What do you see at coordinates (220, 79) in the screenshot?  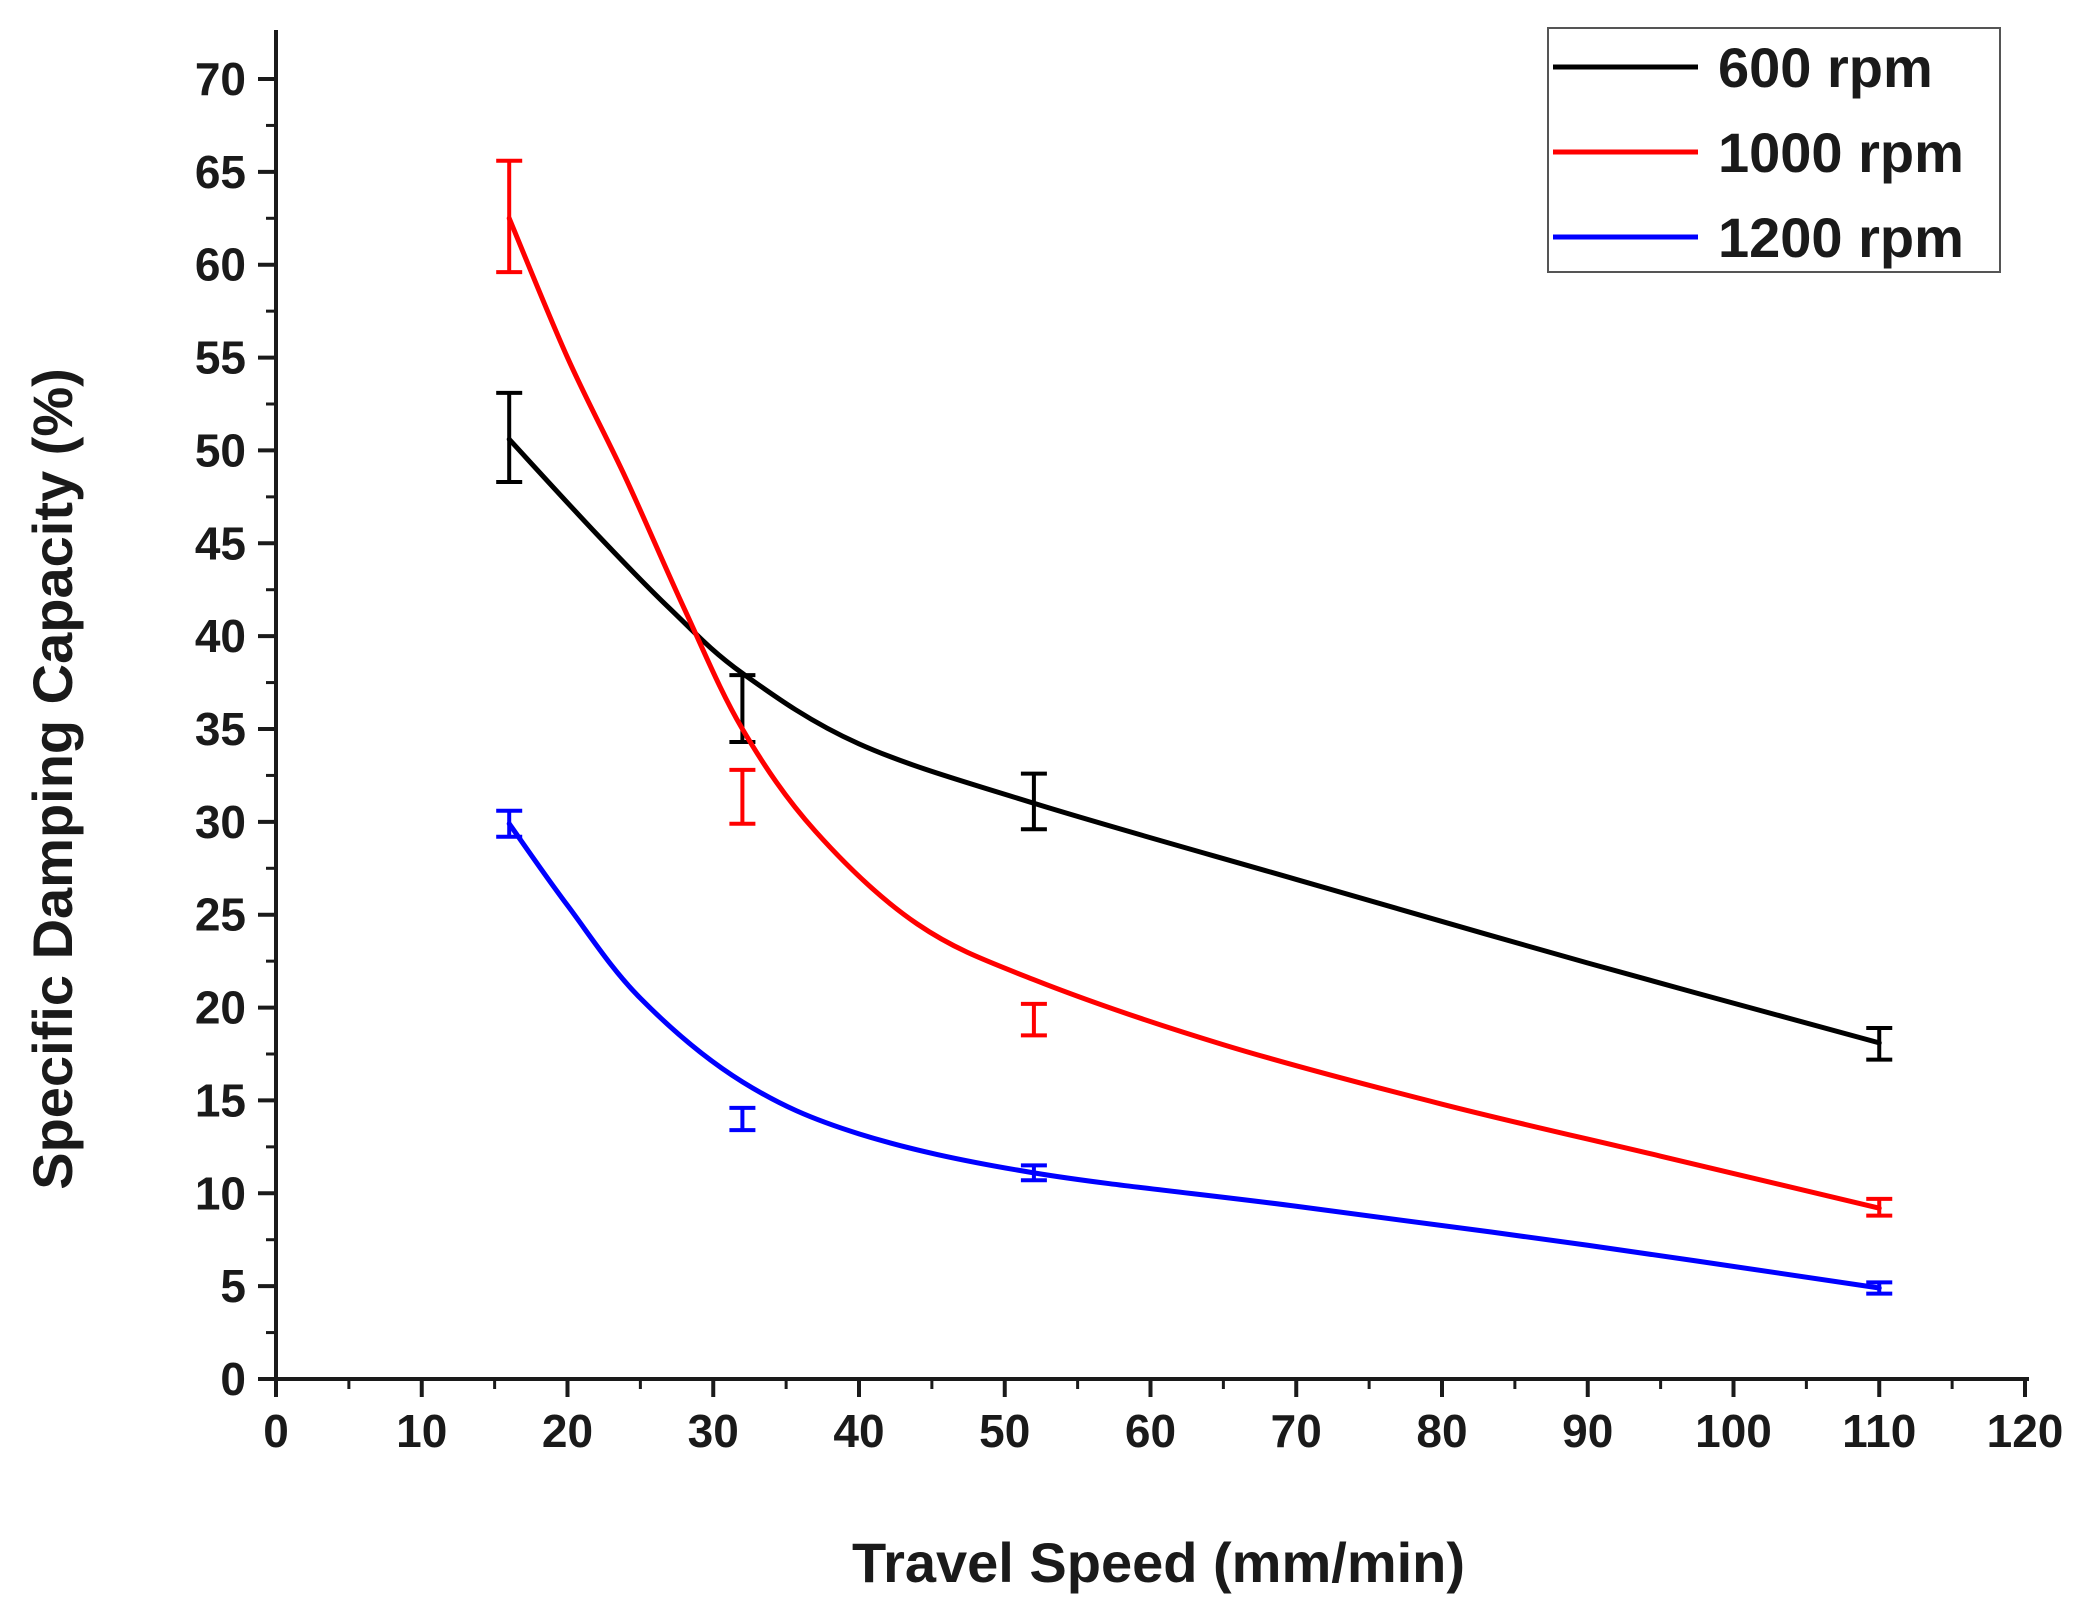 I see `y-tick-label: 70` at bounding box center [220, 79].